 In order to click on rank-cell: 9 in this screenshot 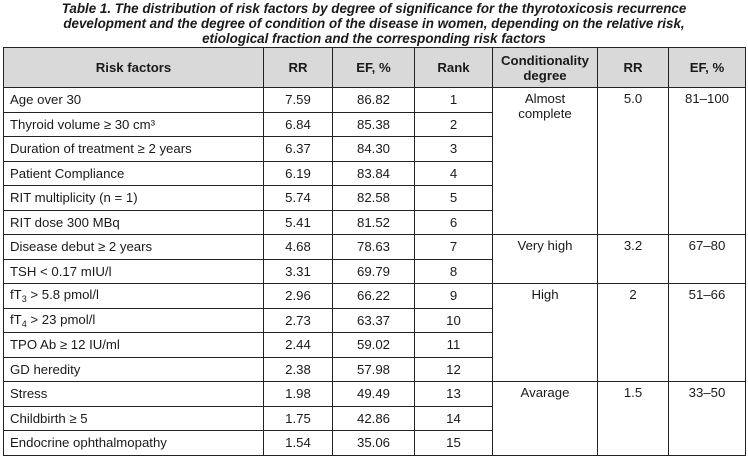, I will do `click(453, 296)`.